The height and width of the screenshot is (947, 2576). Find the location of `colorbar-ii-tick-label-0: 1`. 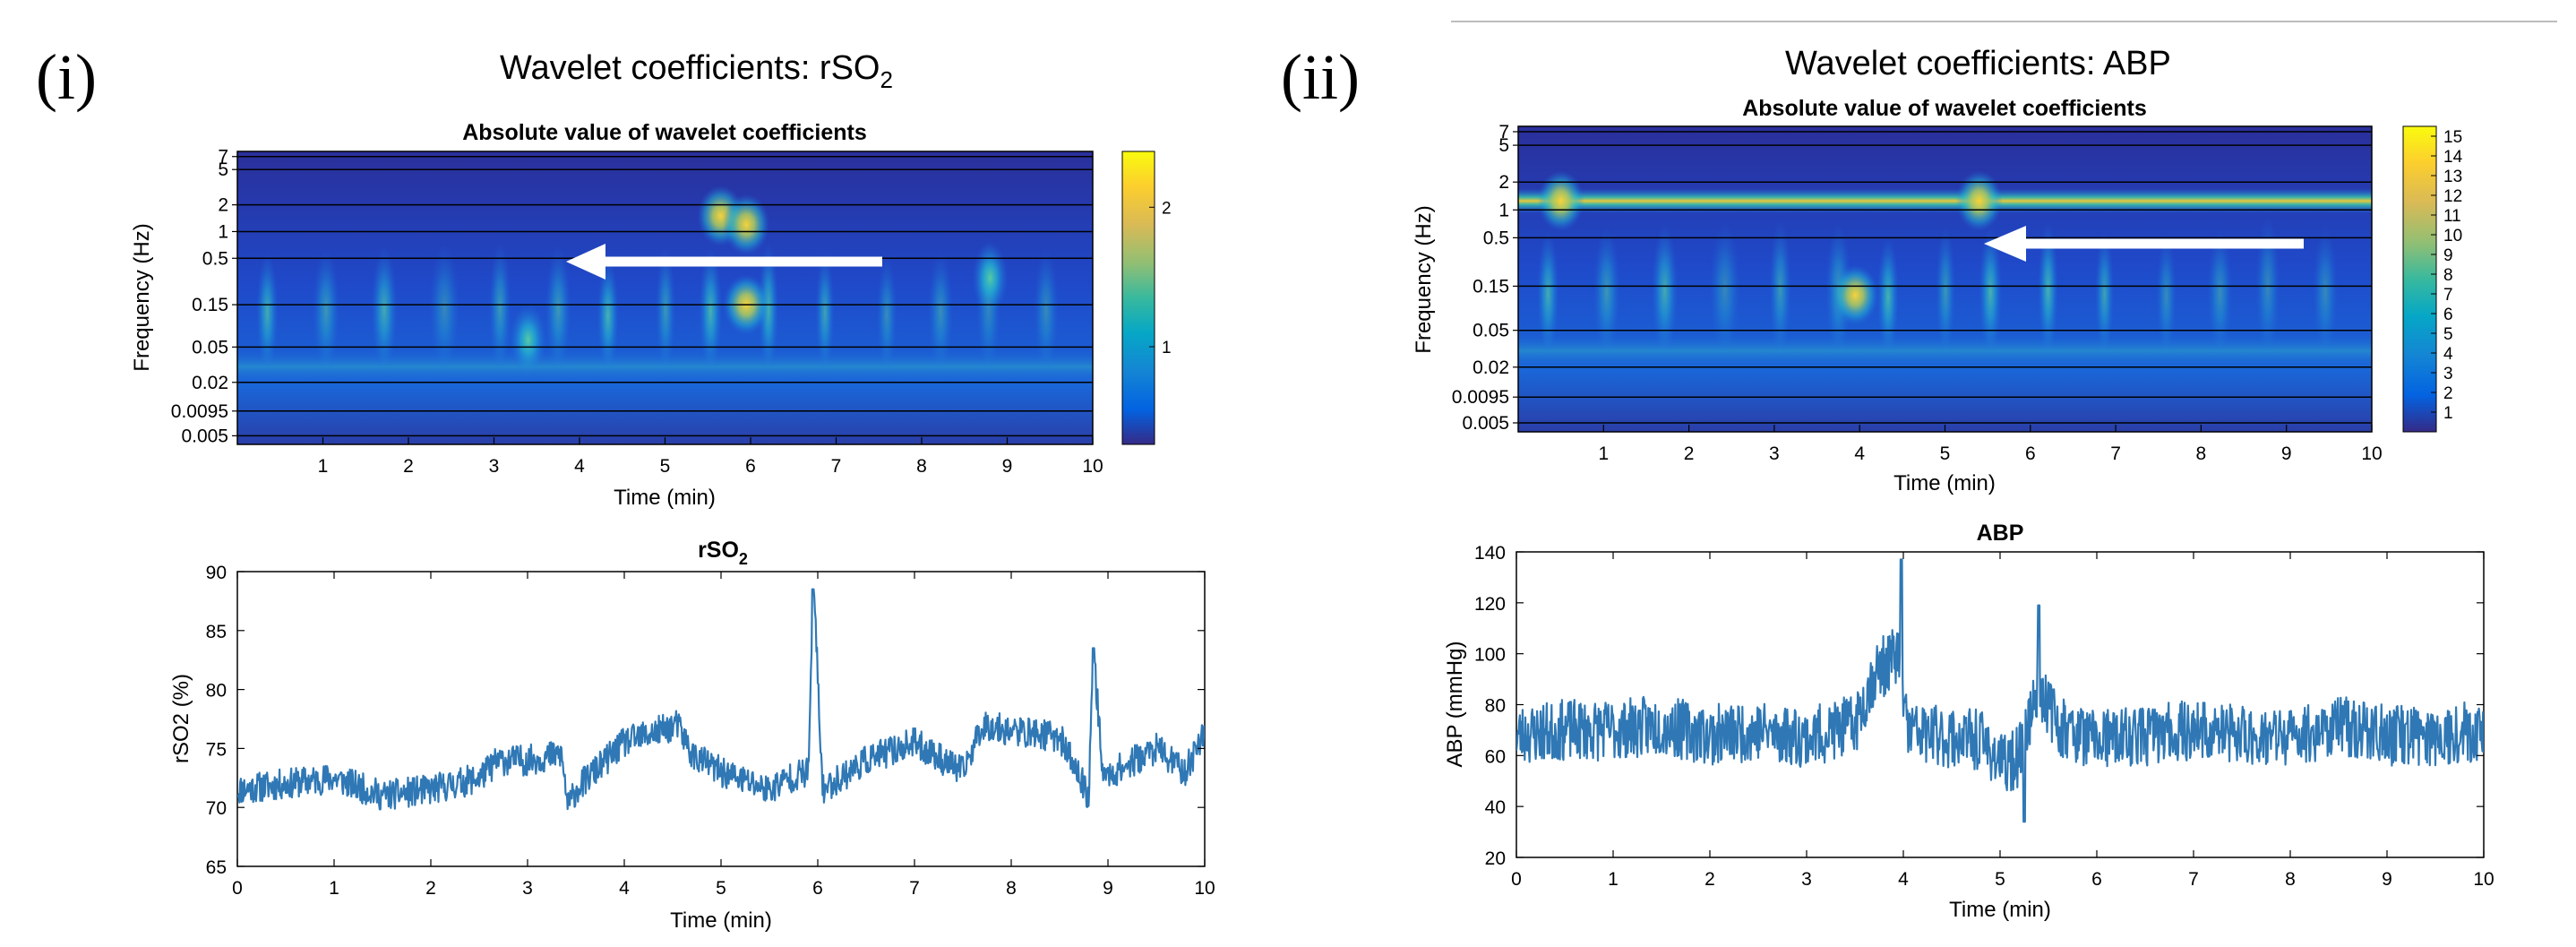

colorbar-ii-tick-label-0: 1 is located at coordinates (2448, 413).